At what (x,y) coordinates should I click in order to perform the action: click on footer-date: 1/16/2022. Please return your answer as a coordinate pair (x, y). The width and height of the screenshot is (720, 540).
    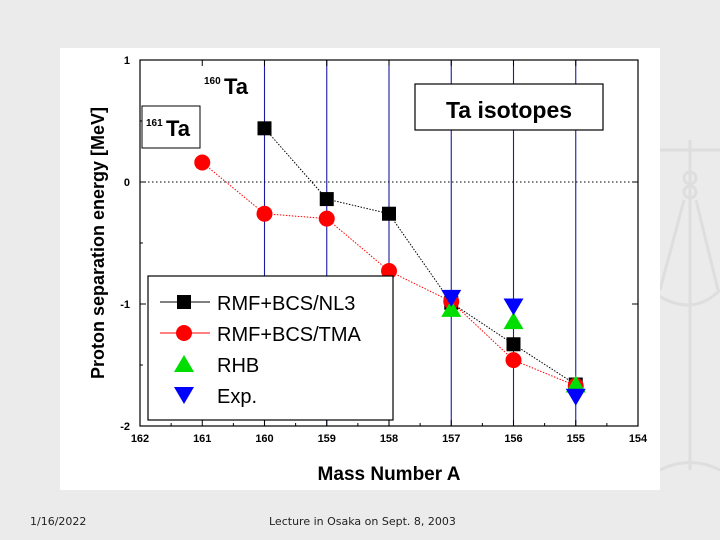
    Looking at the image, I should click on (58, 521).